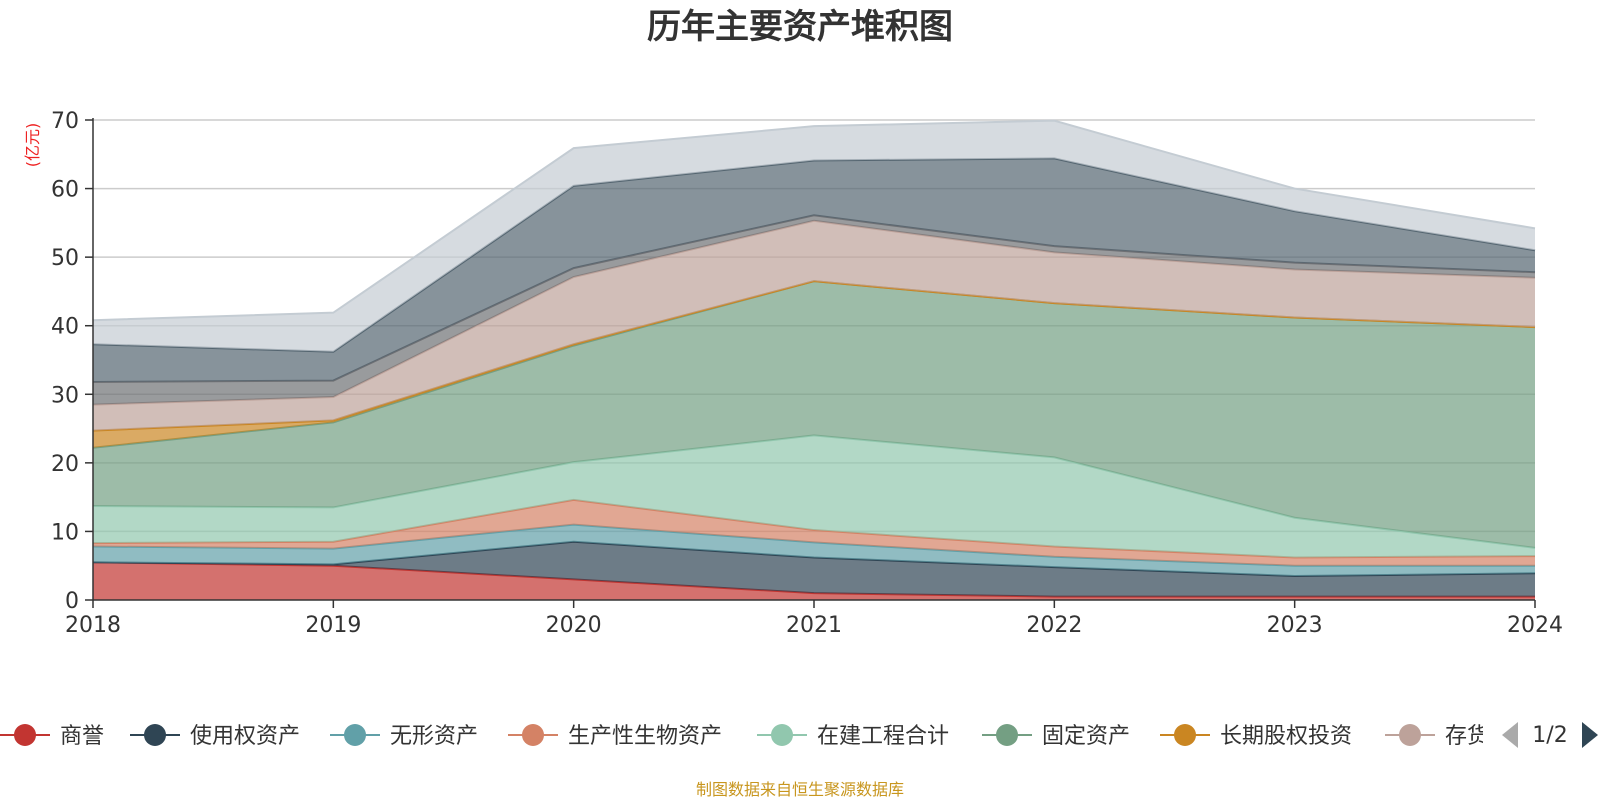 This screenshot has height=800, width=1600. What do you see at coordinates (333, 625) in the screenshot?
I see `x-tick-label: 2019` at bounding box center [333, 625].